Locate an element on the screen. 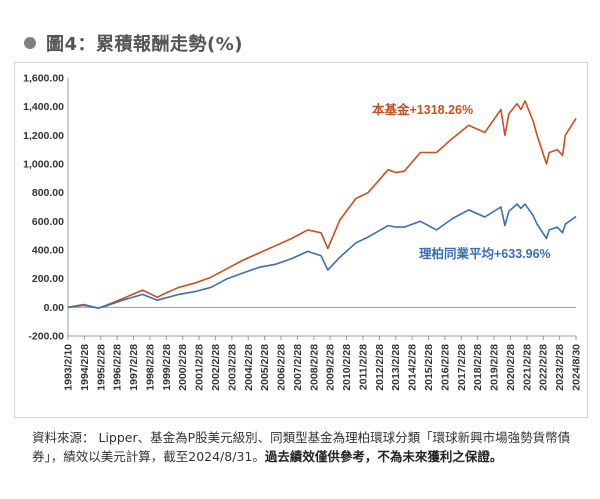 The image size is (600, 499). series-labels: 本基金+1318.26% 理柏同業平均+633.96% is located at coordinates (461, 181).